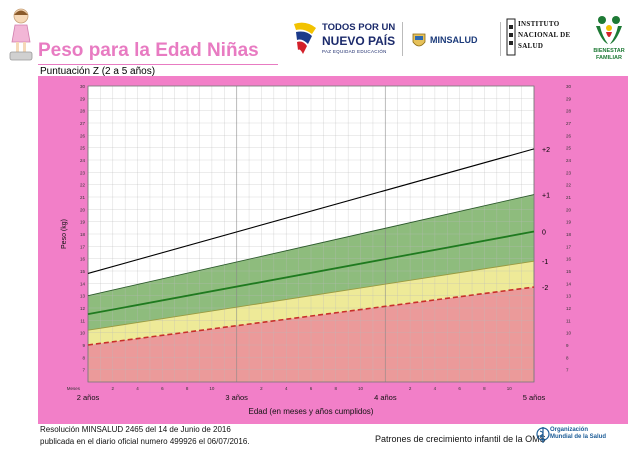 The height and width of the screenshot is (452, 638). Describe the element at coordinates (569, 197) in the screenshot. I see `y-tick-label-right: 21` at that location.